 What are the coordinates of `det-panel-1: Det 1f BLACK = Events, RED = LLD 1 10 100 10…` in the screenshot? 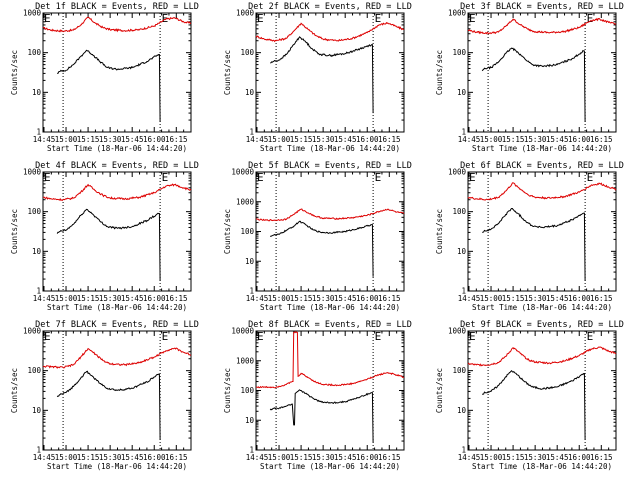 It's located at (104, 77).